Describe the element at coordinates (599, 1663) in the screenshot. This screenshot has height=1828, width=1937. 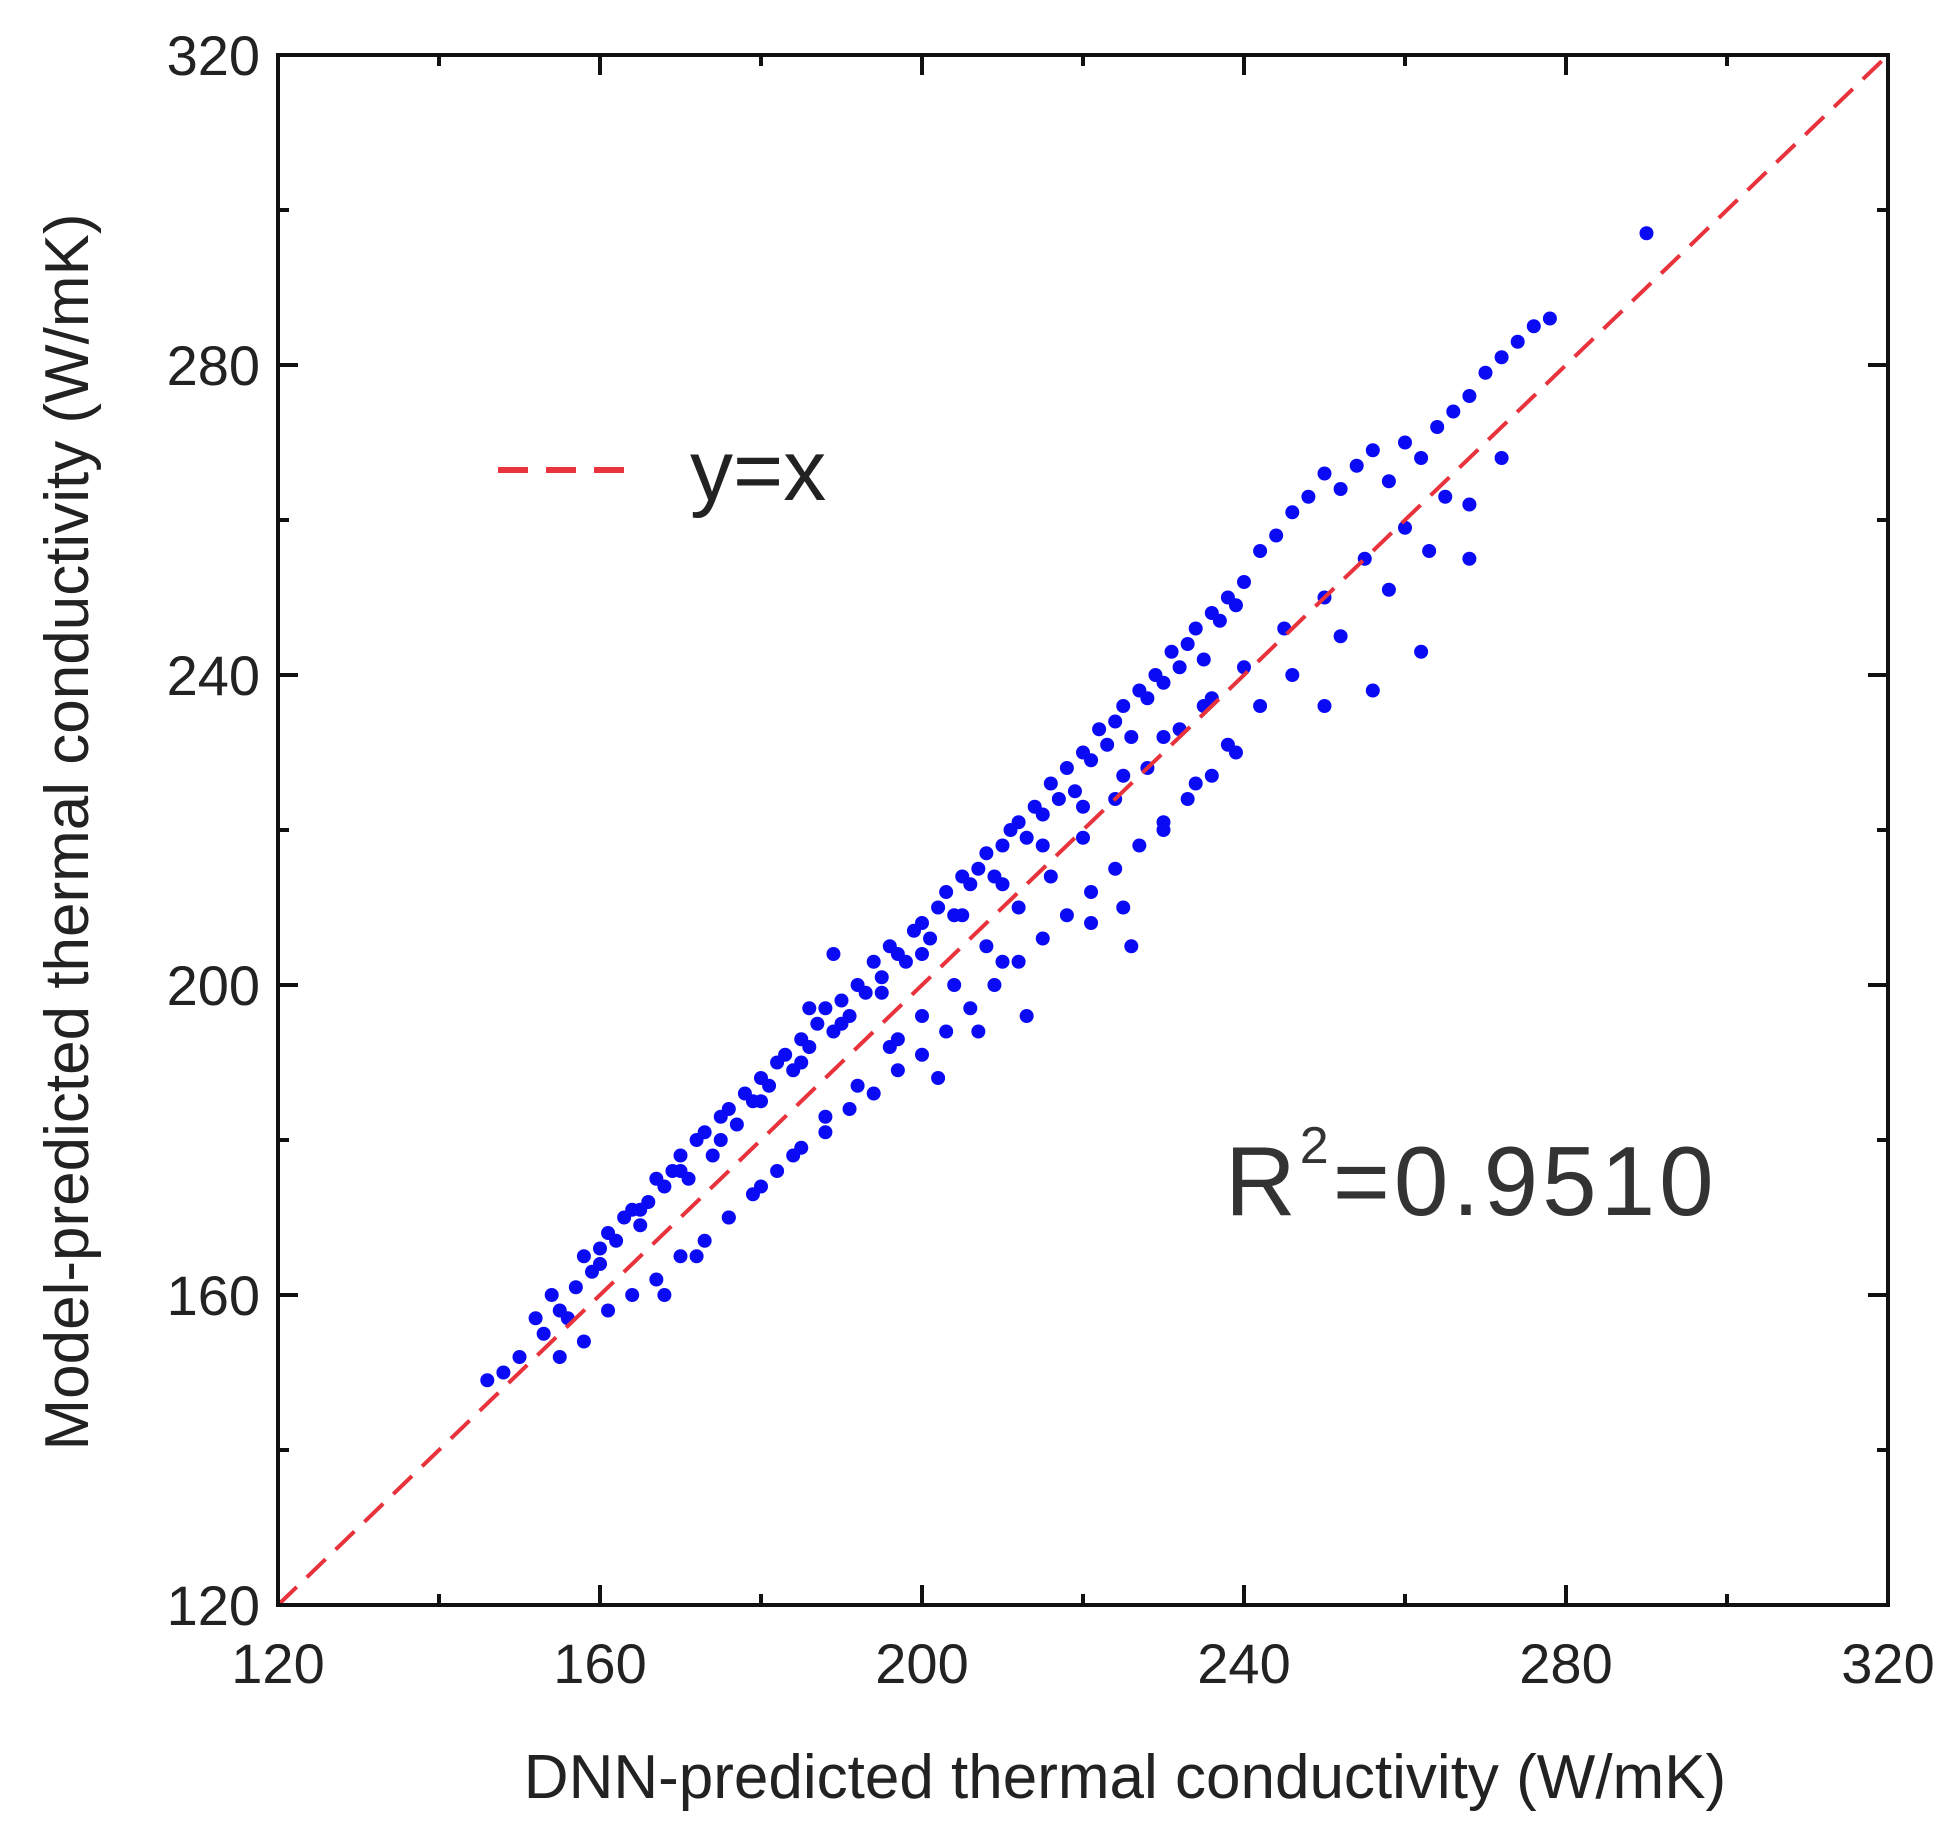
I see `x-tick-label: 160` at that location.